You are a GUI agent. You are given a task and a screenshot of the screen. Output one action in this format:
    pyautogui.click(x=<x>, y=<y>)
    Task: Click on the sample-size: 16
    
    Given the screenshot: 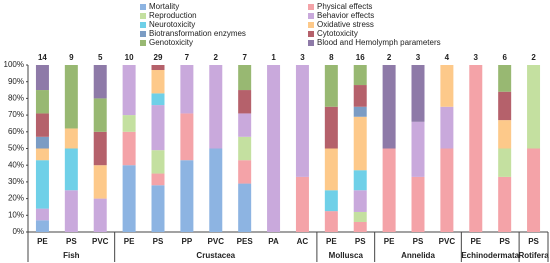 What is the action you would take?
    pyautogui.click(x=360, y=57)
    